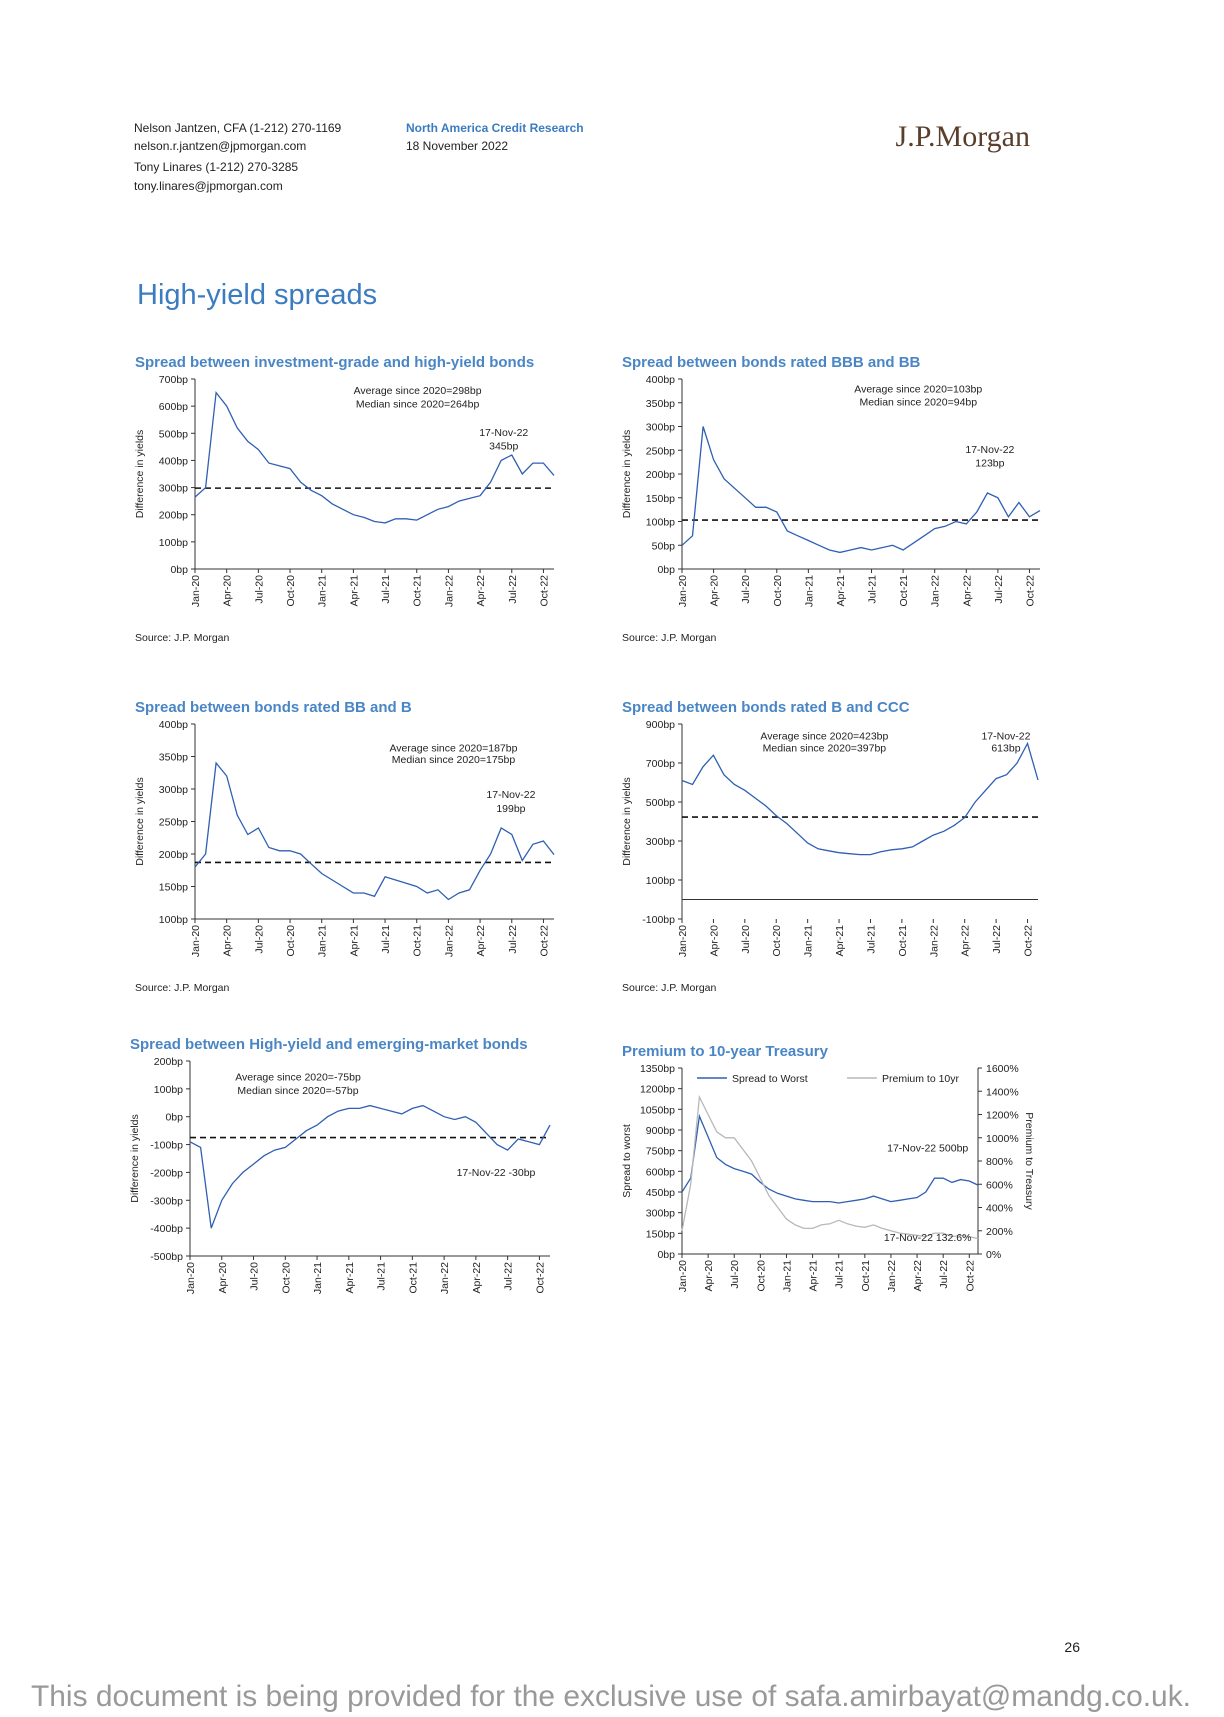 The height and width of the screenshot is (1717, 1224). Describe the element at coordinates (1005, 748) in the screenshot. I see `annotation: 613bp` at that location.